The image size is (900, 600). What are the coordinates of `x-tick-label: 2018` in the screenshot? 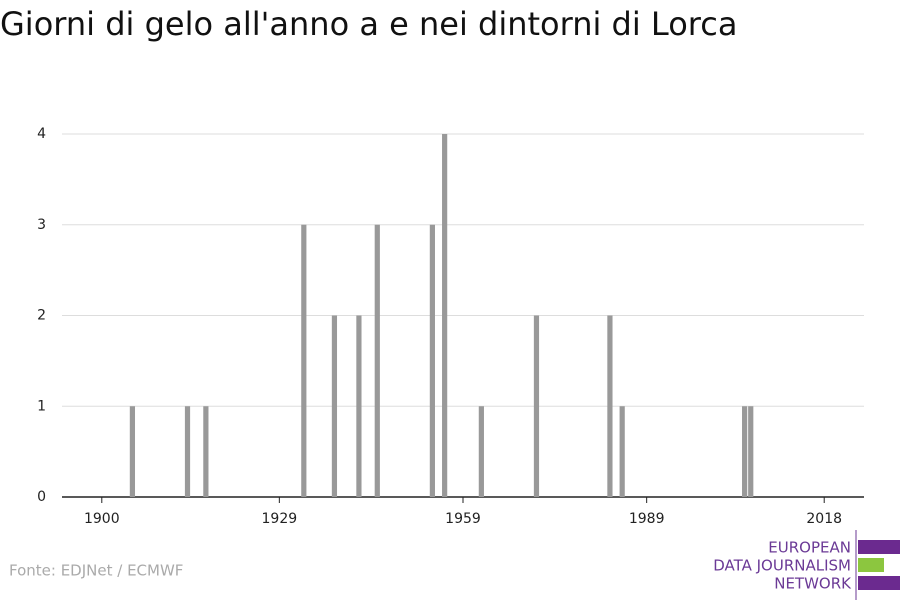 It's located at (824, 519).